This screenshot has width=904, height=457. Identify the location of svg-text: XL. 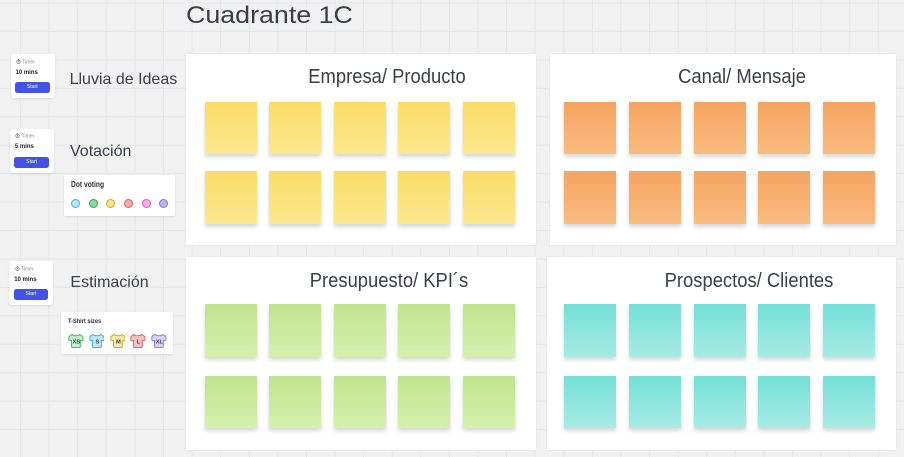
(160, 343).